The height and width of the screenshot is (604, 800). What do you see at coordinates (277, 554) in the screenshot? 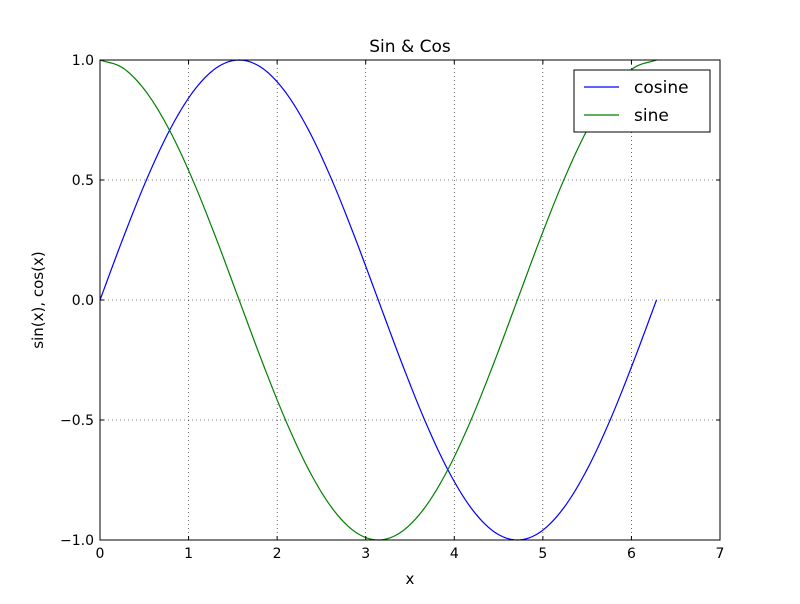
I see `x-tick-label: 2` at bounding box center [277, 554].